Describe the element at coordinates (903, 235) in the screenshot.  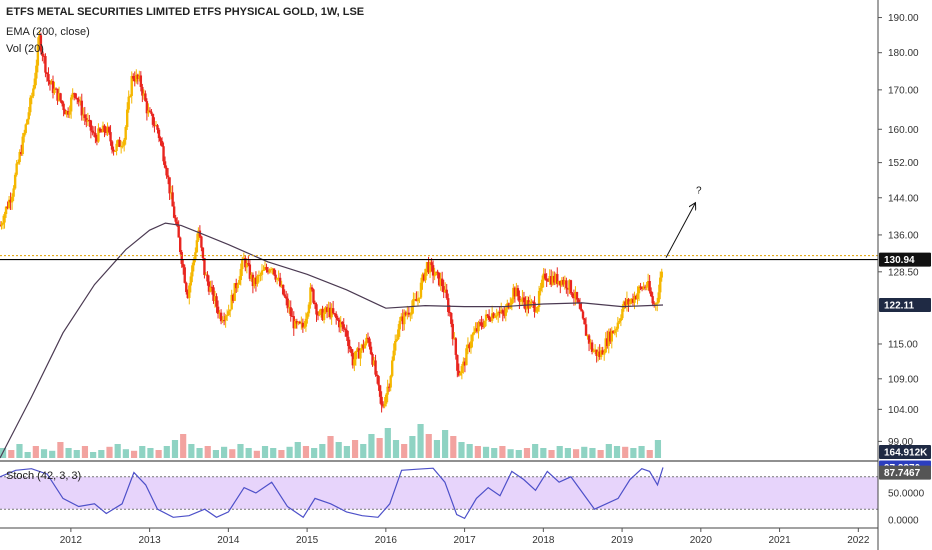
I see `price-tick-label: 136.00` at that location.